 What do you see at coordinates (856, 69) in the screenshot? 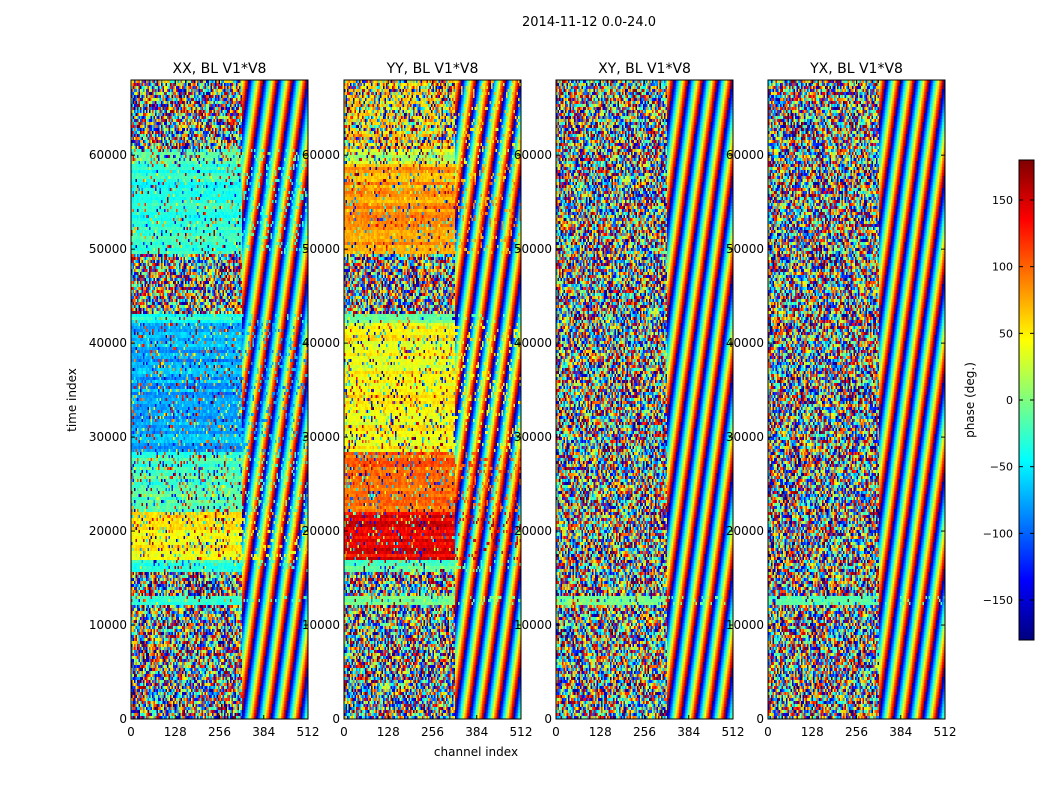
I see `panel-title: YX, BL V1*V8` at bounding box center [856, 69].